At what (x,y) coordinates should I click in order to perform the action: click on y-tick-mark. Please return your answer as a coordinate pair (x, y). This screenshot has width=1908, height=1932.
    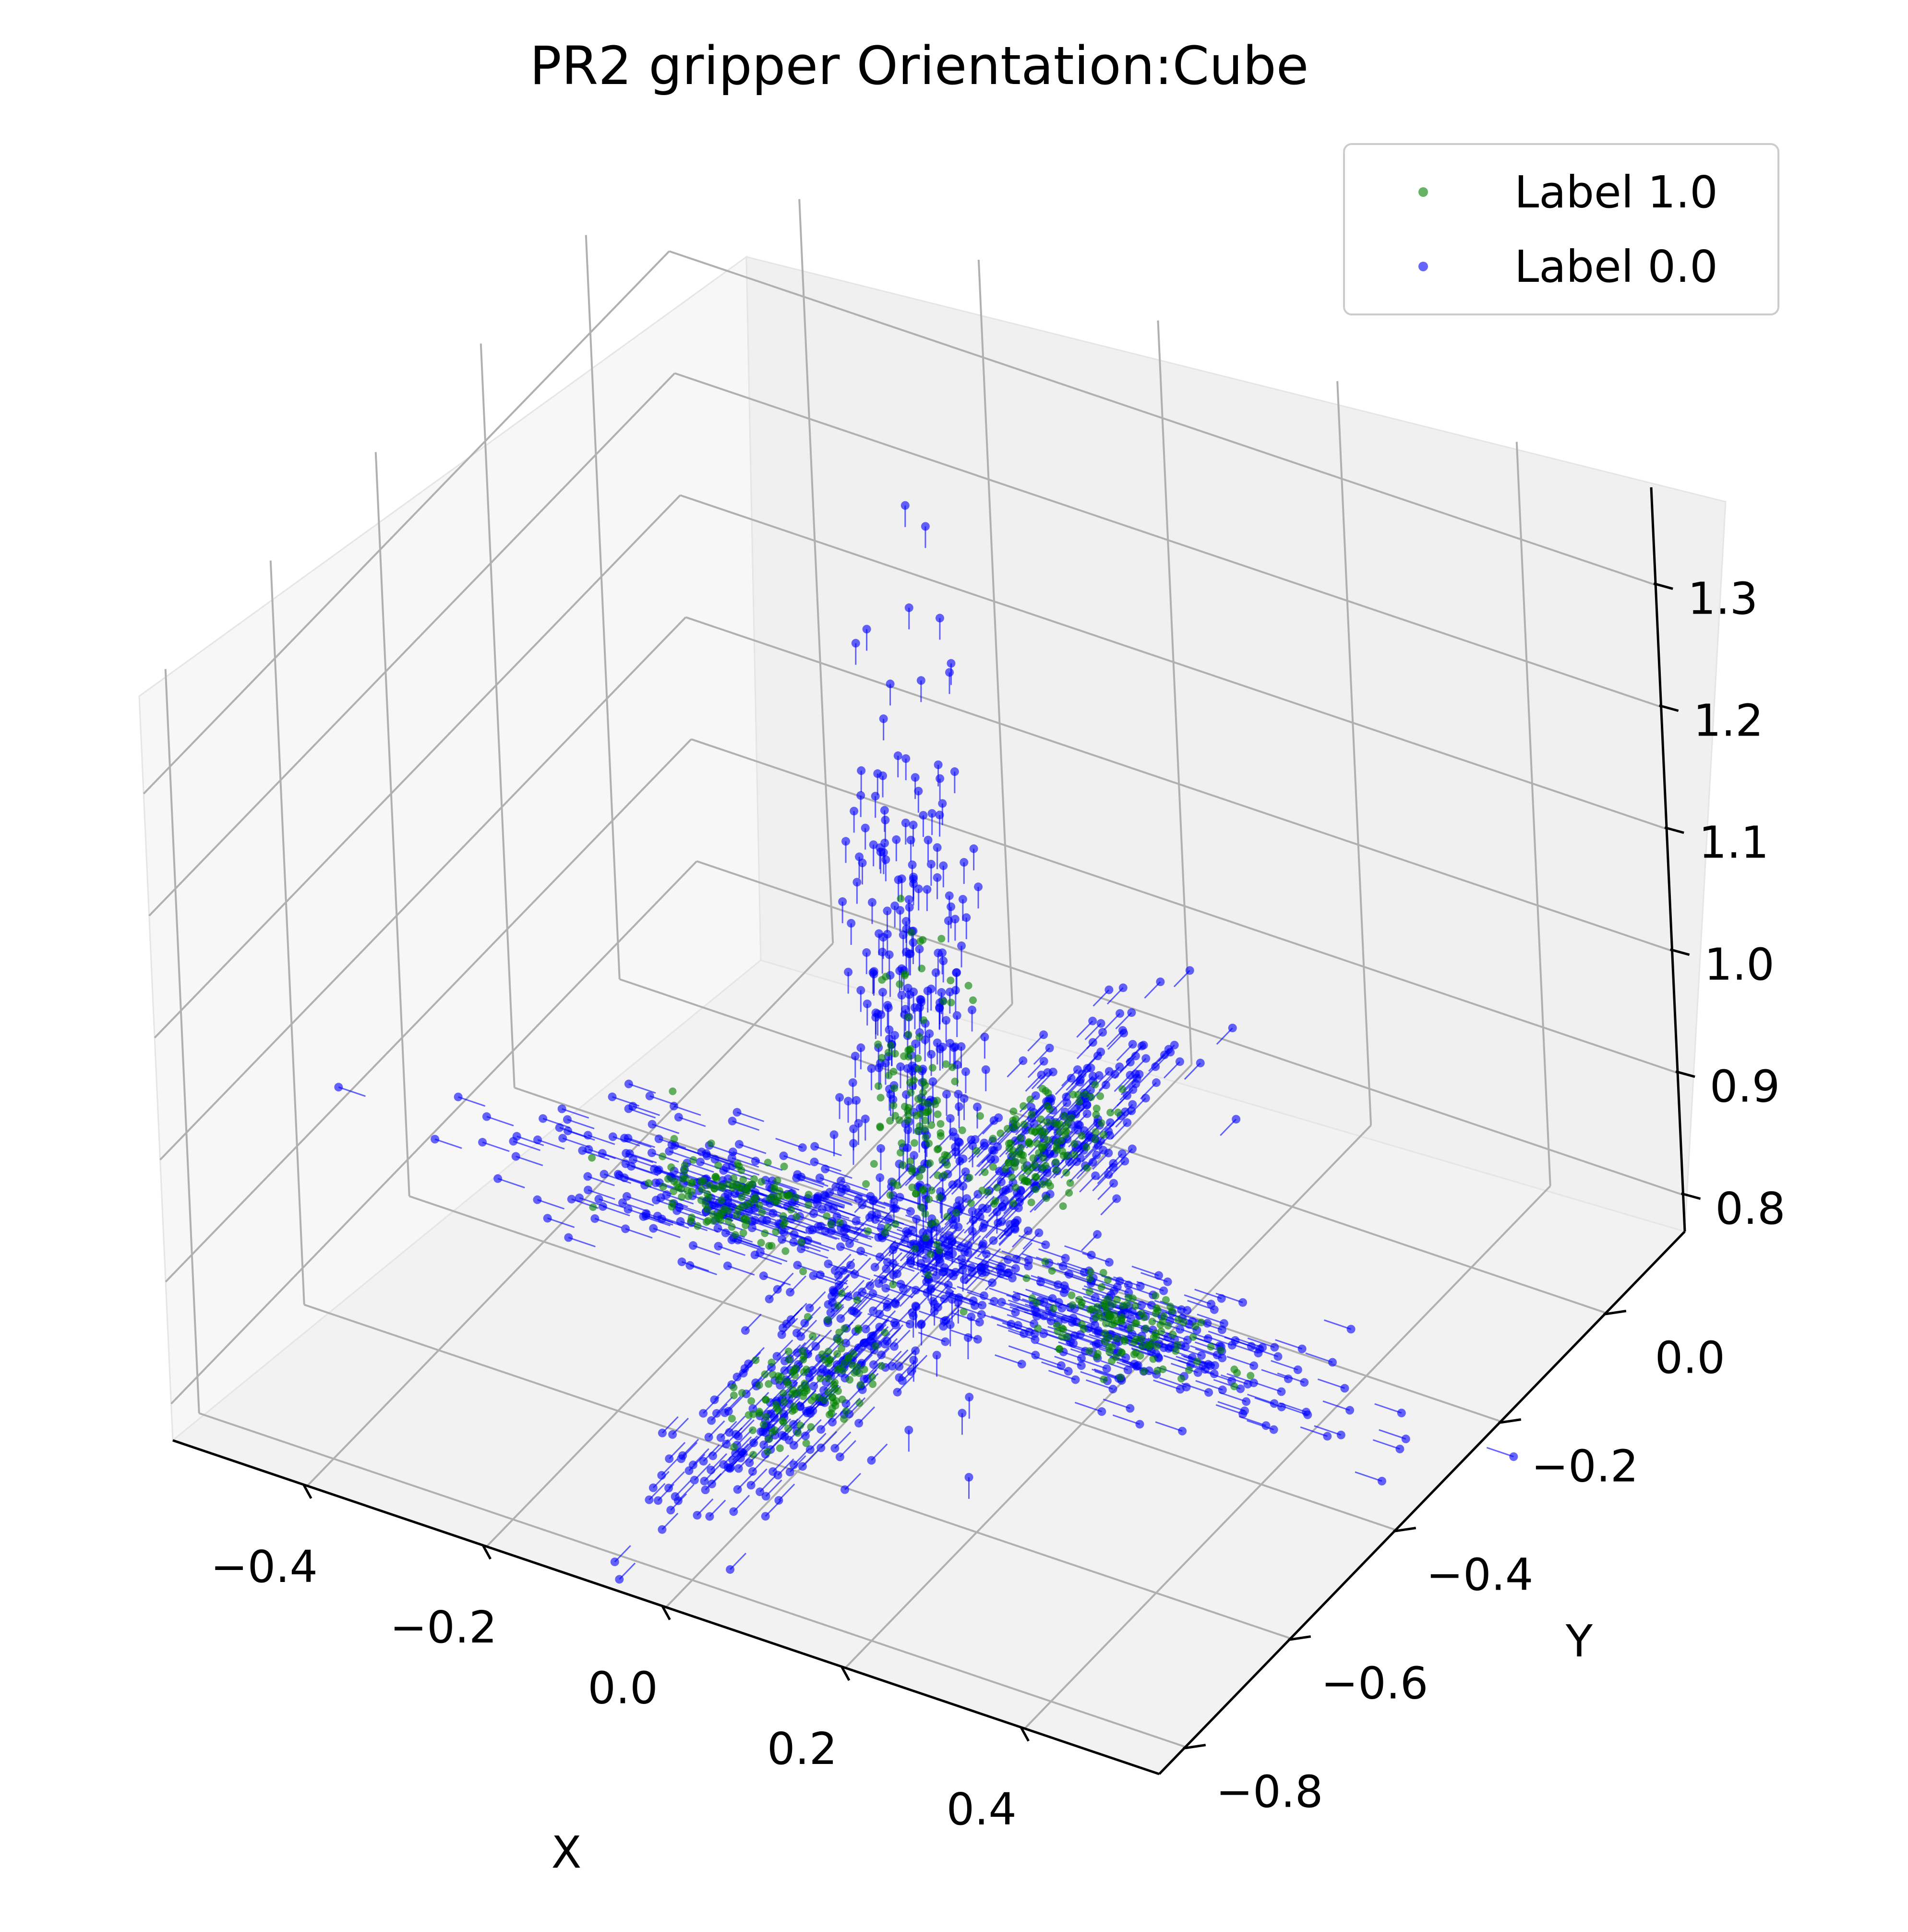
    Looking at the image, I should click on (1615, 1313).